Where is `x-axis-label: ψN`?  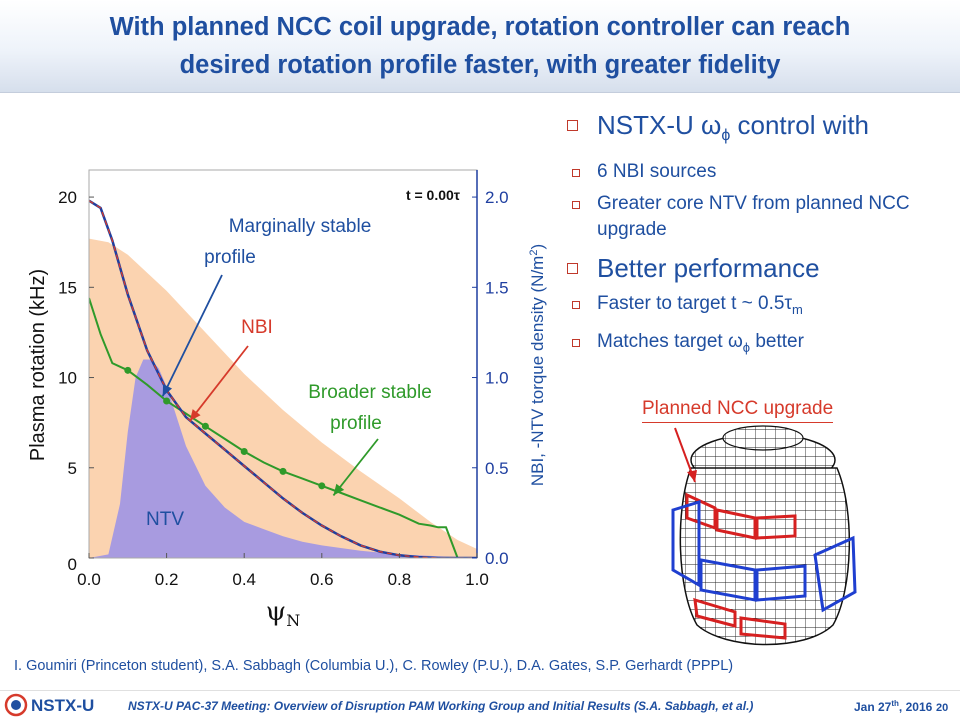 x-axis-label: ψN is located at coordinates (283, 613).